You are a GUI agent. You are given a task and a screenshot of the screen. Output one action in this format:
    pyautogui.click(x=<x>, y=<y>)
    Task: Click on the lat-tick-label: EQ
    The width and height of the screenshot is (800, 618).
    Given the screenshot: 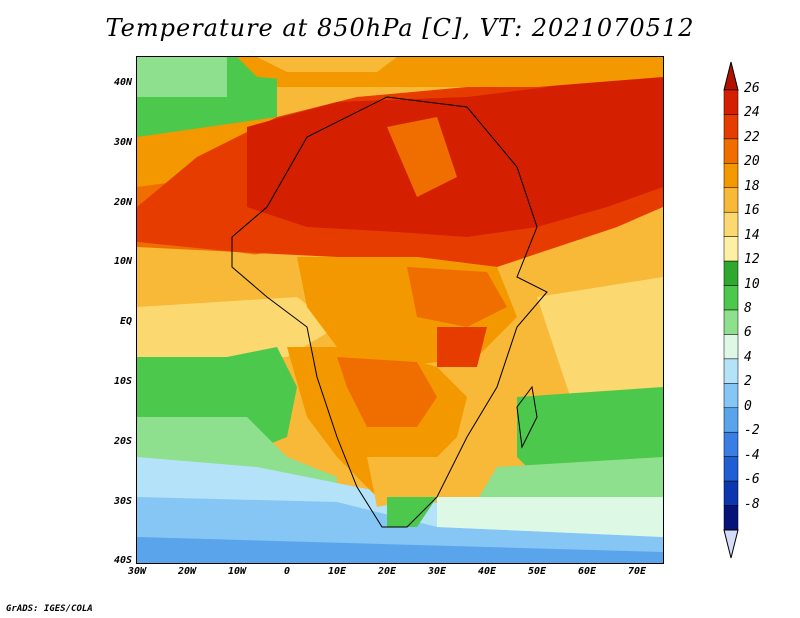 What is the action you would take?
    pyautogui.click(x=125, y=322)
    